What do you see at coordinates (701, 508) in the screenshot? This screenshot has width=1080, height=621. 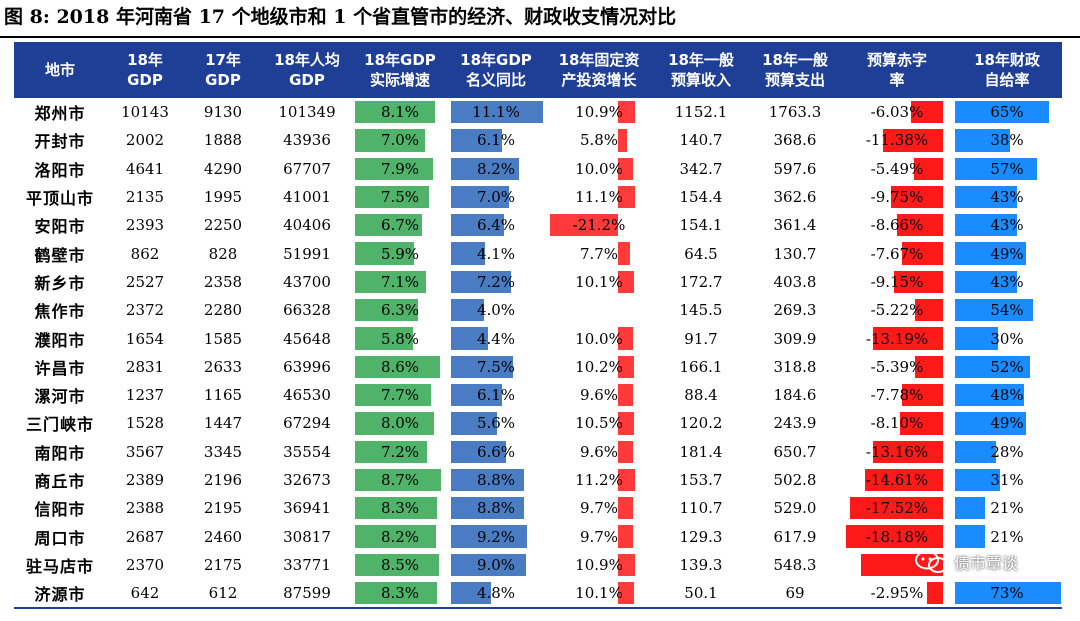 I see `budget-revenue: 110.7` at bounding box center [701, 508].